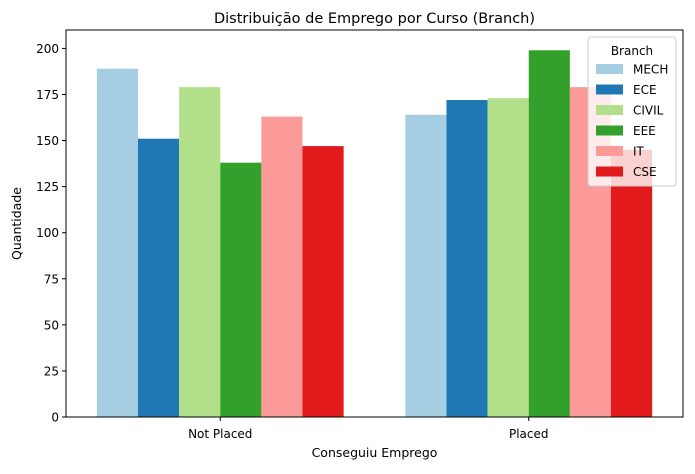 This screenshot has width=695, height=474. Describe the element at coordinates (632, 51) in the screenshot. I see `legend-title: Branch` at that location.